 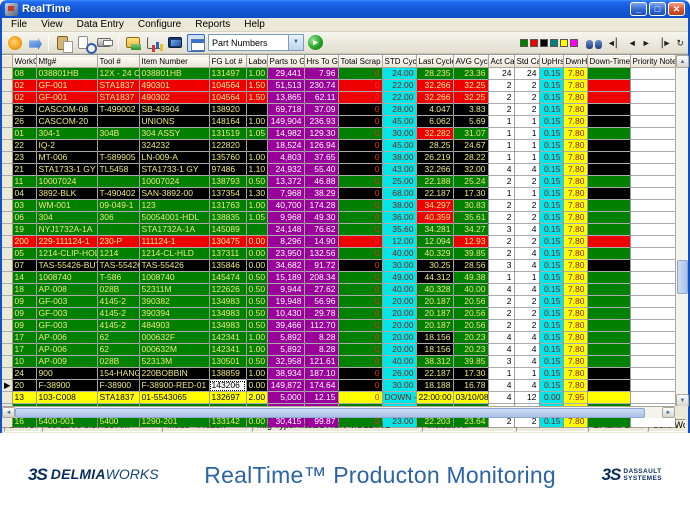 I want to click on cell-hrs: 37.65, so click(x=321, y=157).